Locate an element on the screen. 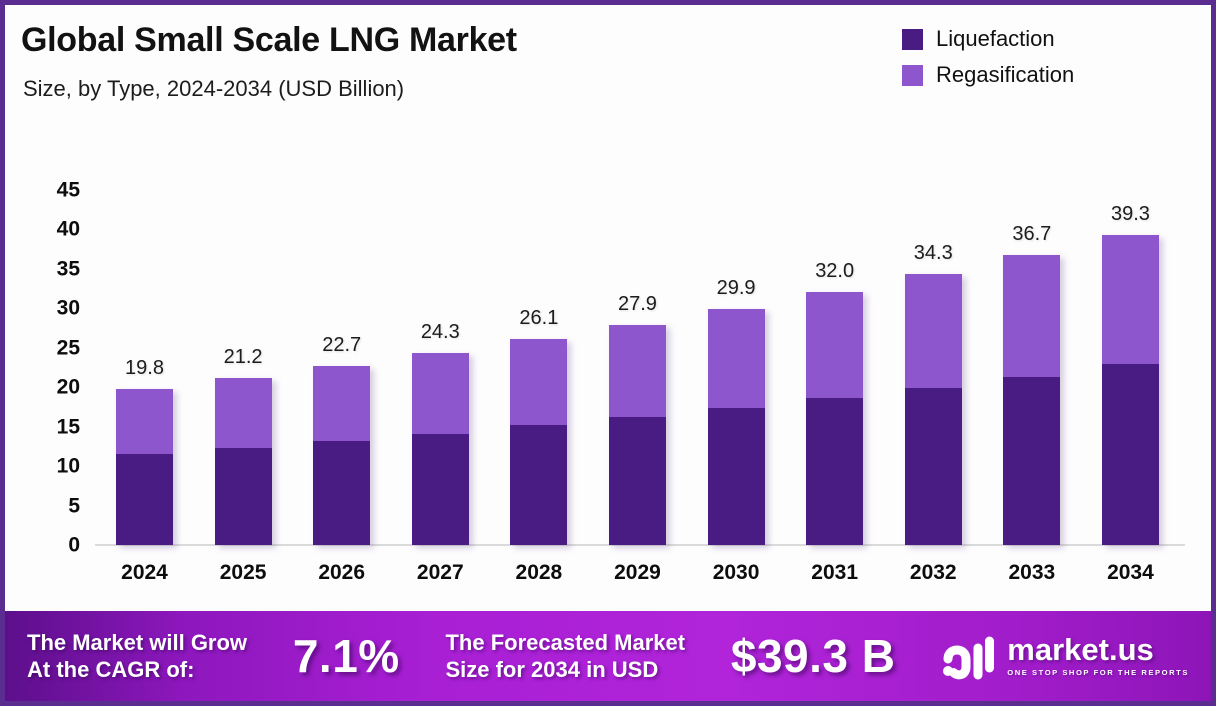  cagr-value: 7.1% is located at coordinates (346, 656).